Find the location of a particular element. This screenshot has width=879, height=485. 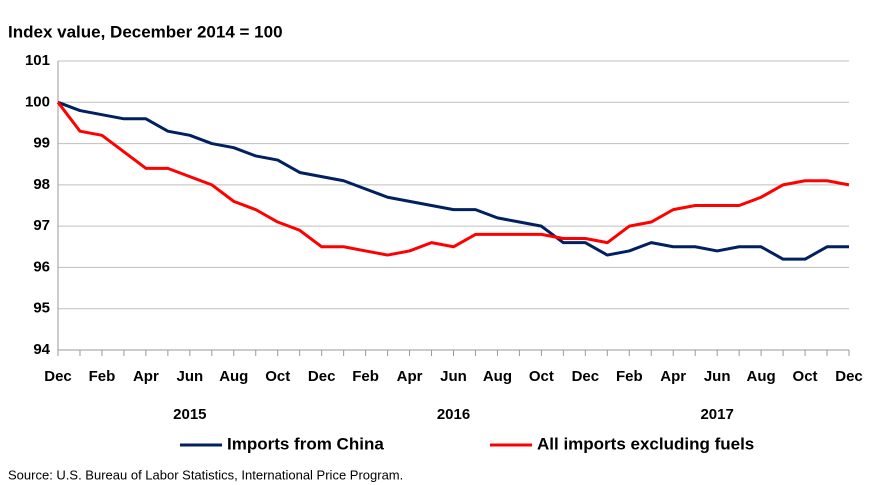

y-tick-label: 101 is located at coordinates (37, 60).